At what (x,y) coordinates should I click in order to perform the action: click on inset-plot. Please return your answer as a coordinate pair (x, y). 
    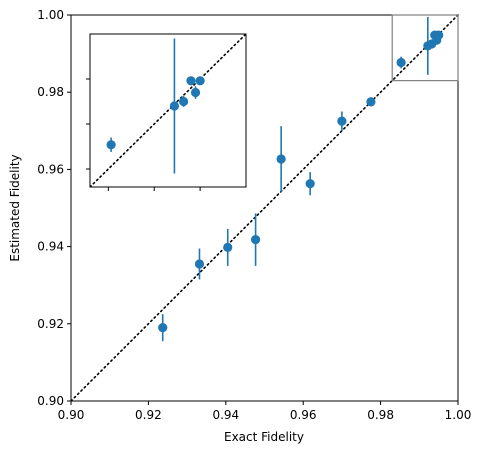
    Looking at the image, I should click on (166, 112).